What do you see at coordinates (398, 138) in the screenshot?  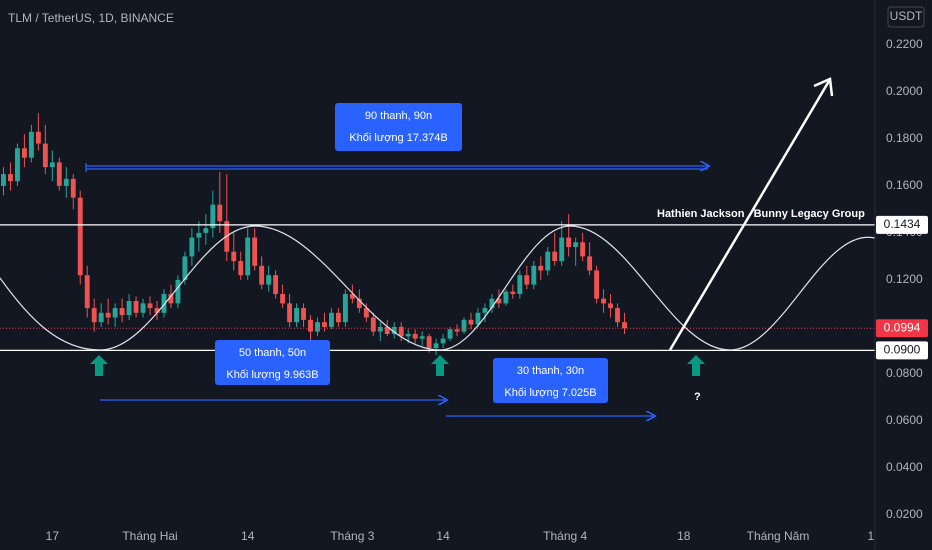 I see `measure-text: Khối lượng 17.374B` at bounding box center [398, 138].